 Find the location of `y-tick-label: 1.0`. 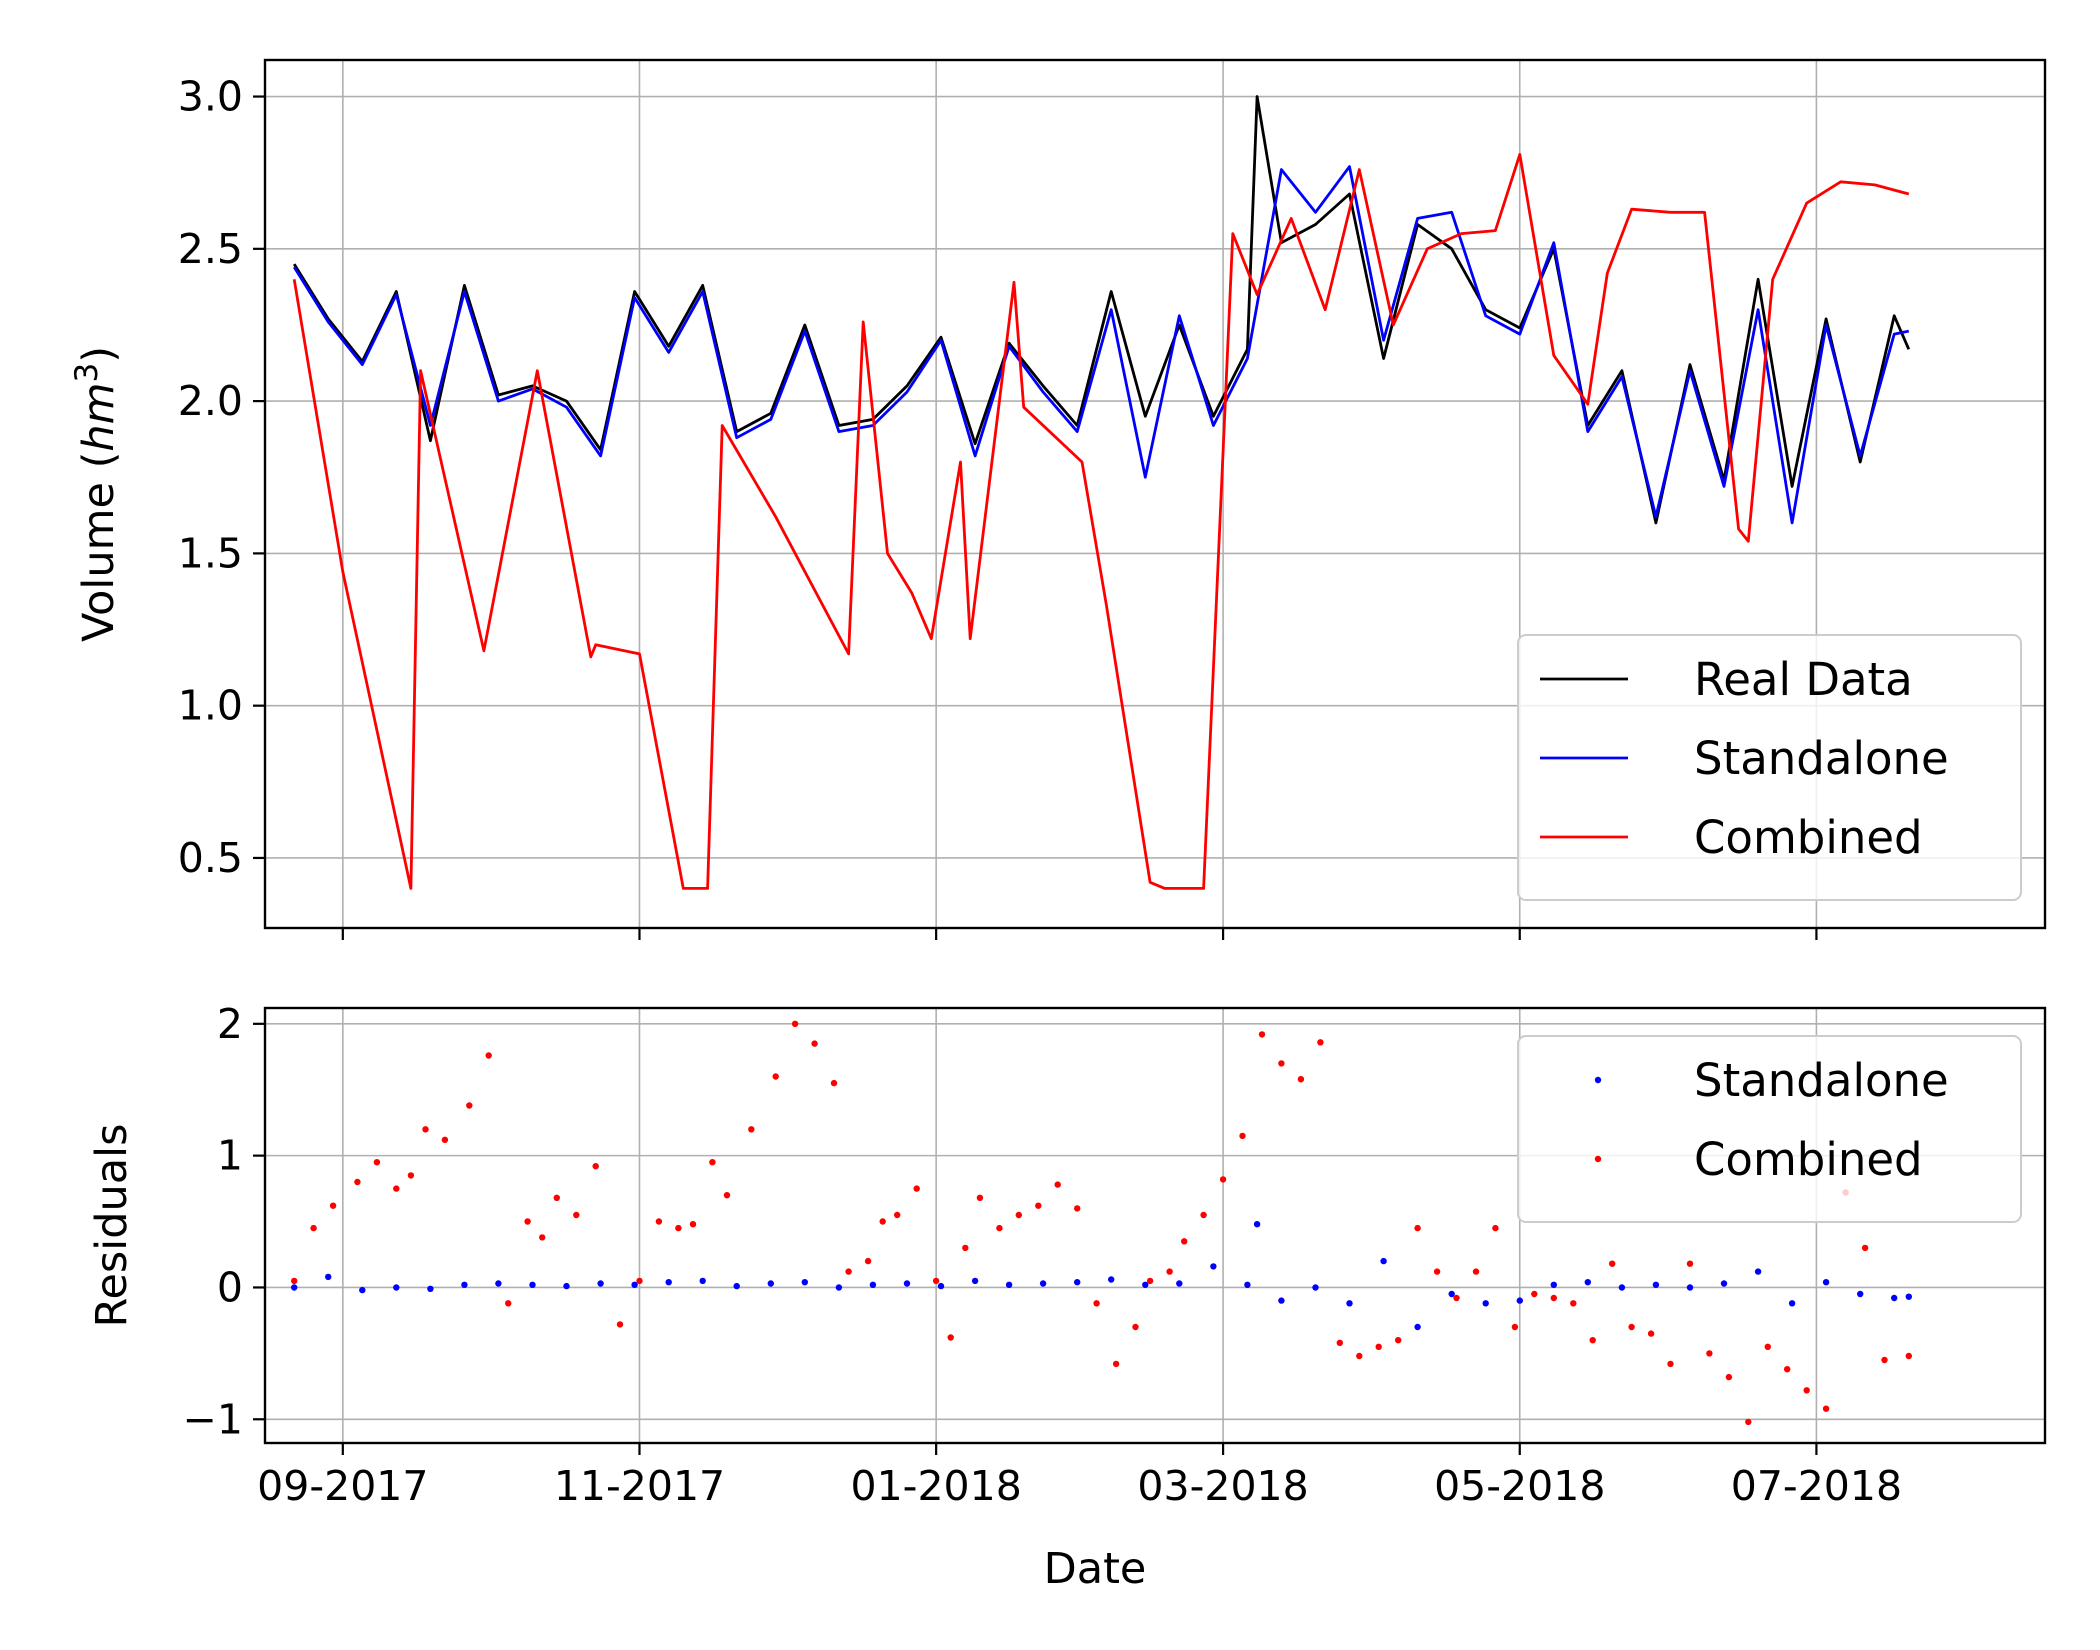

y-tick-label: 1.0 is located at coordinates (210, 706).